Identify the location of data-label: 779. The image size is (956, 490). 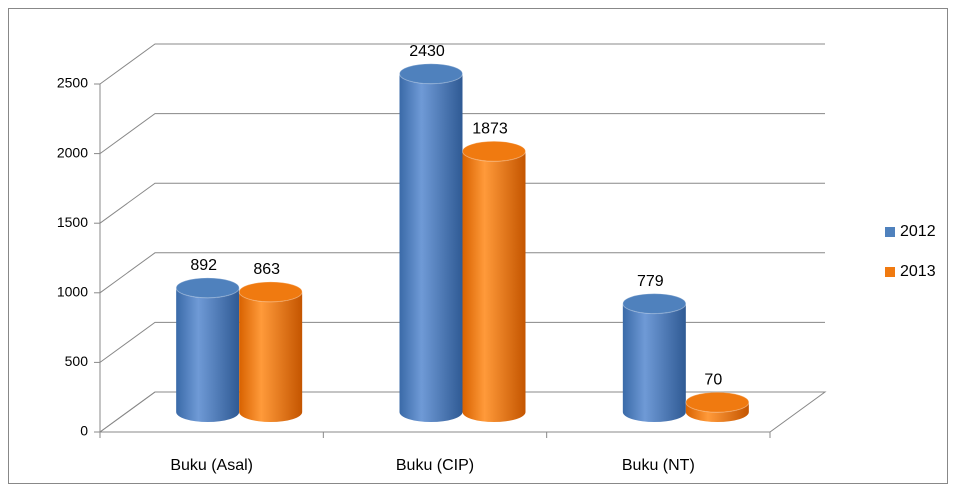
(650, 281).